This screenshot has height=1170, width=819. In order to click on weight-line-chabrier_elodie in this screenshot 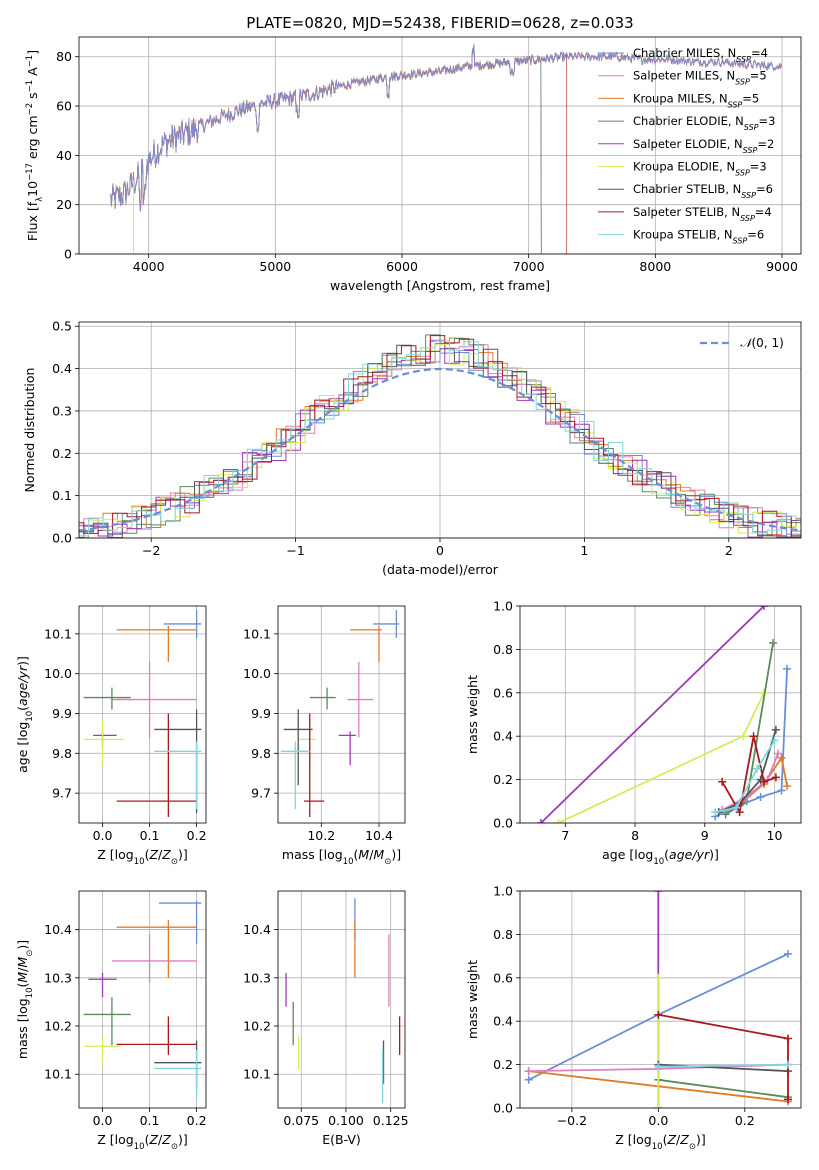, I will do `click(749, 729)`.